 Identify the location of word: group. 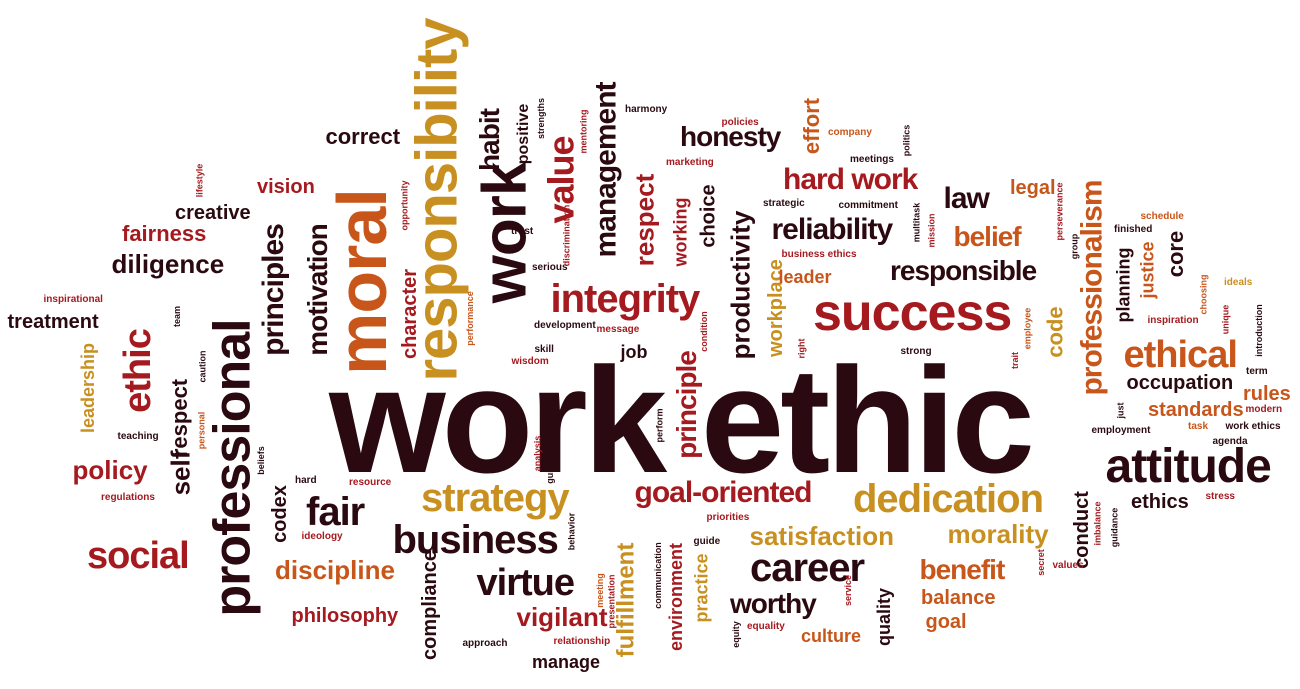
(1074, 246).